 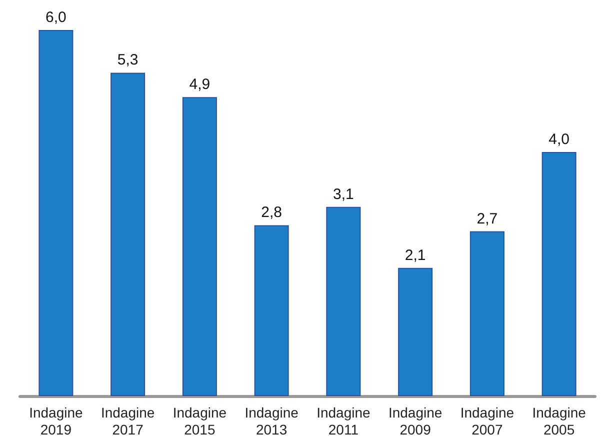 What do you see at coordinates (56, 421) in the screenshot?
I see `x-tick-label: Indagine 2019` at bounding box center [56, 421].